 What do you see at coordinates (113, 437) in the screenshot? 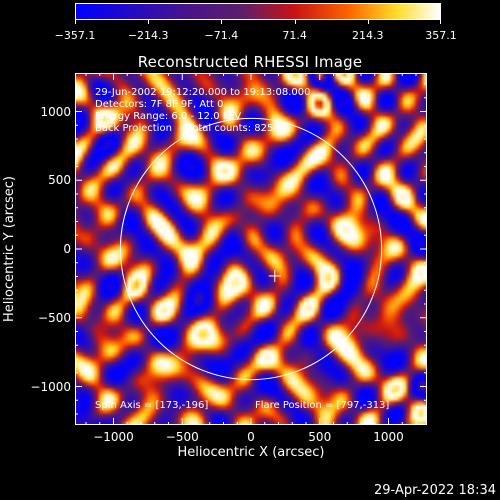
I see `x-tick-label: −1000` at bounding box center [113, 437].